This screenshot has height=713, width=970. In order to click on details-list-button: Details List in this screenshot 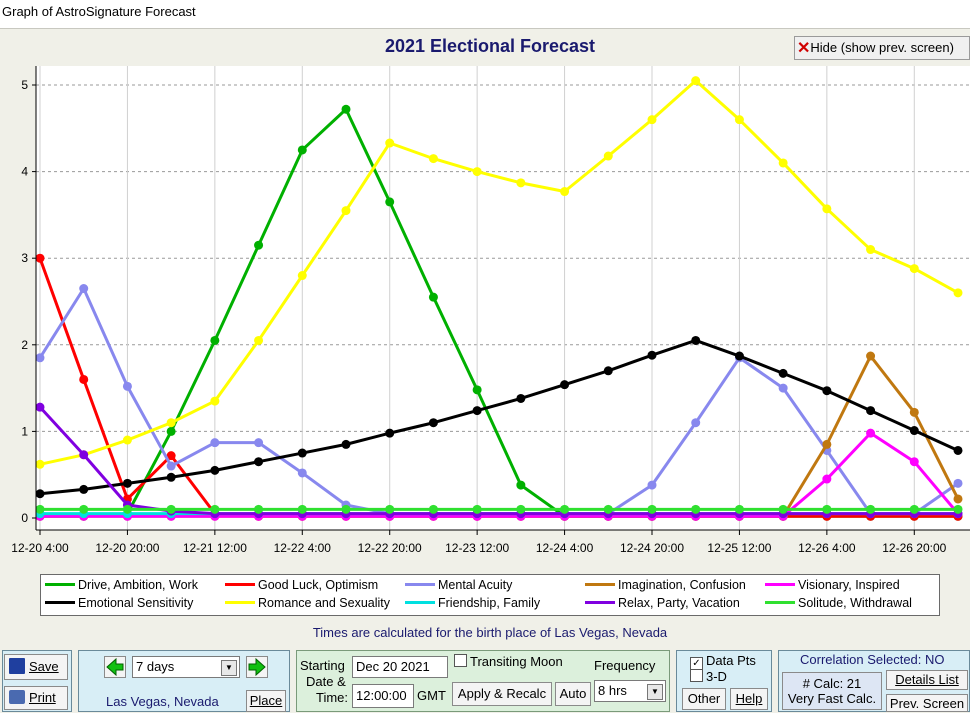, I will do `click(927, 680)`.